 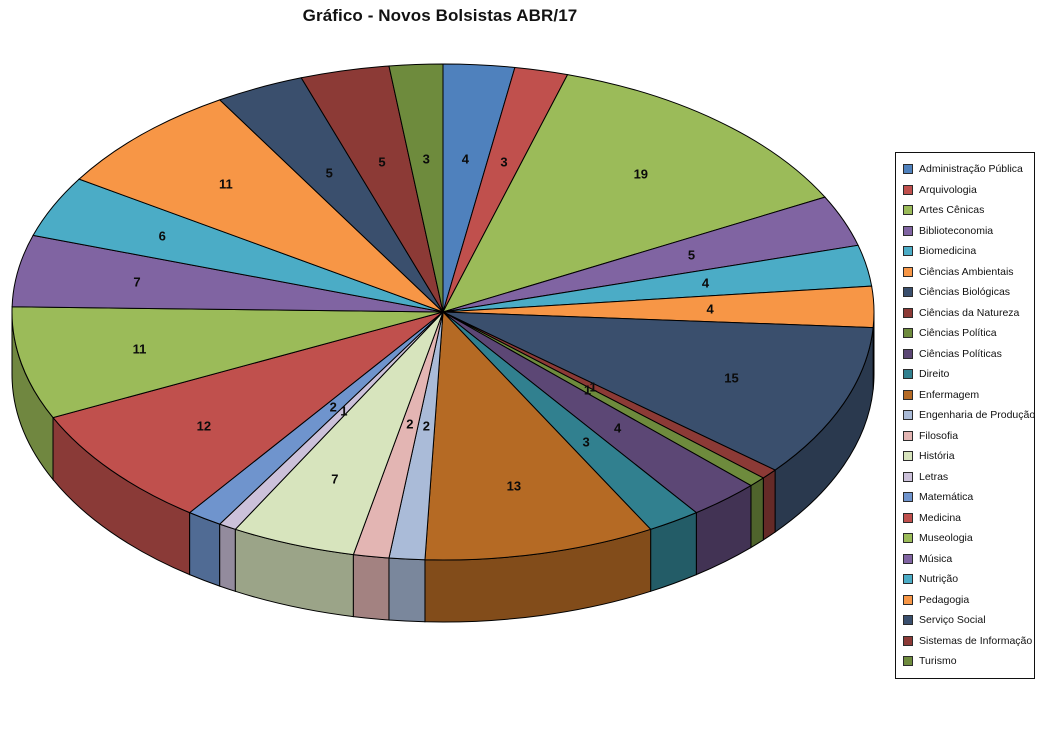 What do you see at coordinates (966, 559) in the screenshot?
I see `legend-item: Música` at bounding box center [966, 559].